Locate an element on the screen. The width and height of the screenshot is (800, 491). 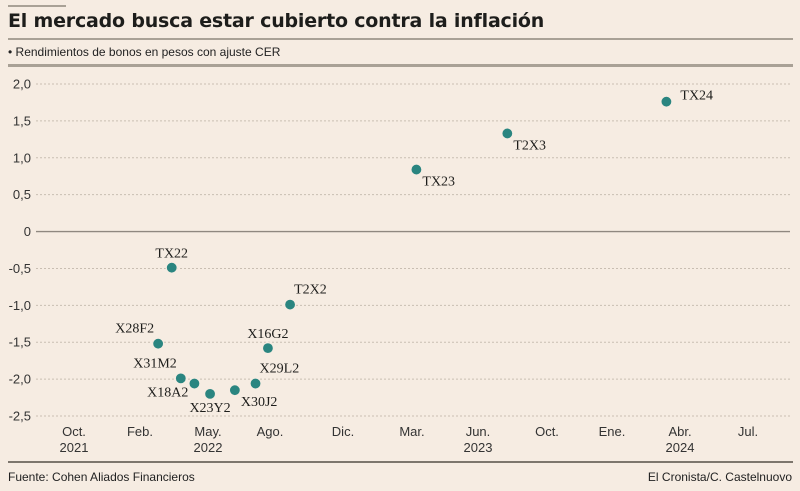
x-tick-label: Ene. is located at coordinates (612, 431).